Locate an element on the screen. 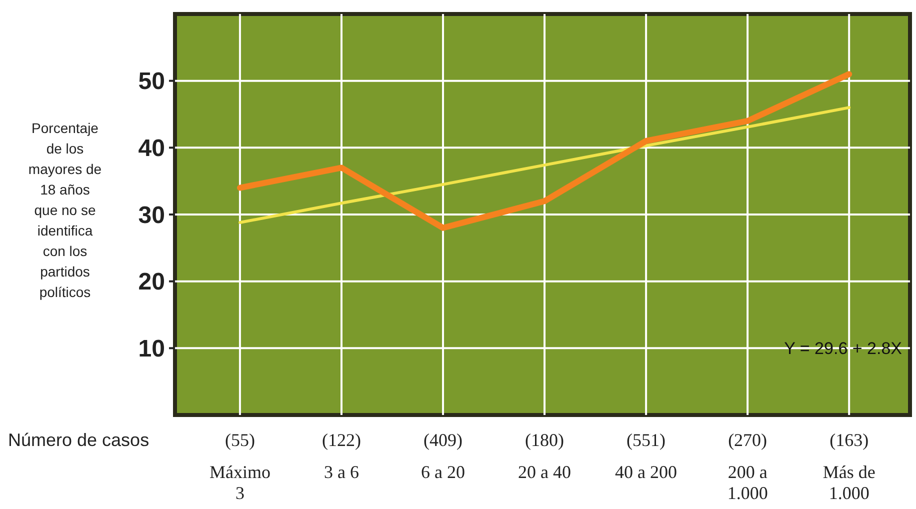 The height and width of the screenshot is (509, 916). y-tick-label: 50 is located at coordinates (151, 82).